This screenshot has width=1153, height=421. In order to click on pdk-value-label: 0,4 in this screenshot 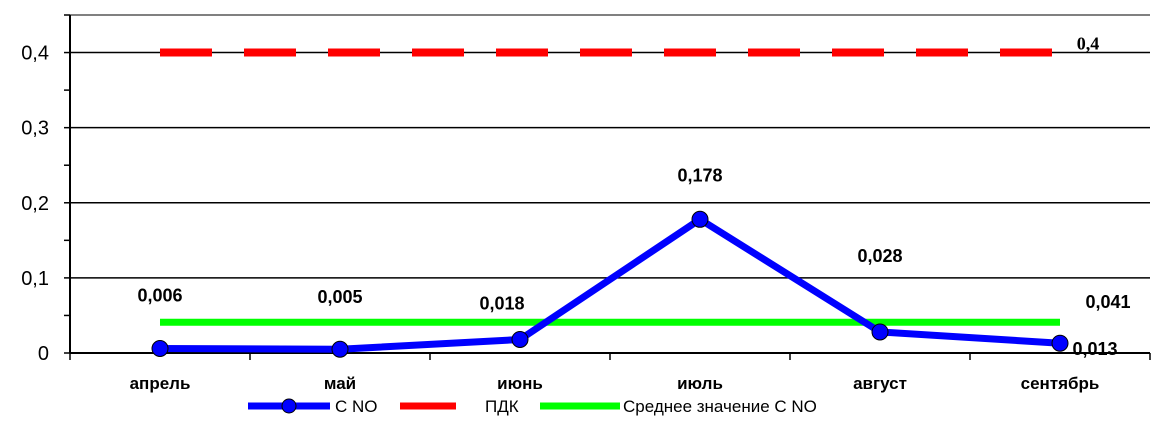, I will do `click(1088, 44)`.